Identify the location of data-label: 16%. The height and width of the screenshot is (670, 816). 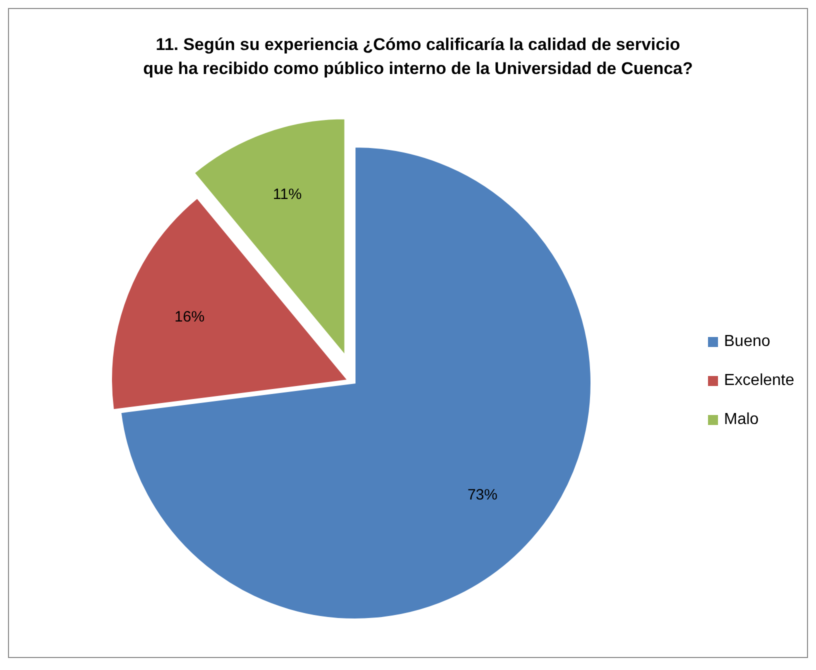
(189, 317).